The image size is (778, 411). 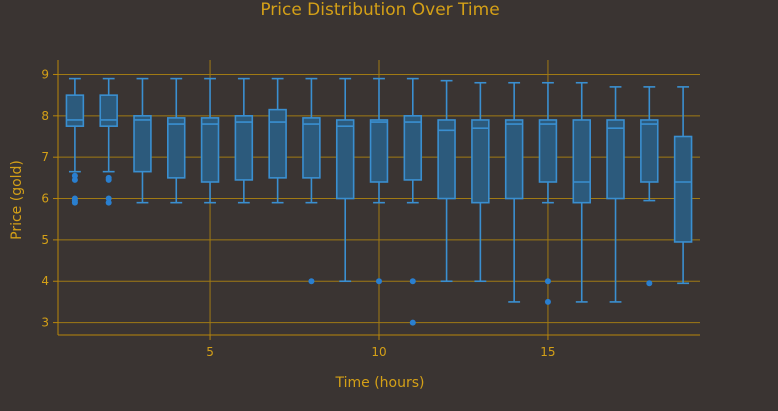 I want to click on x-axis-title: Time (hours), so click(x=380, y=383).